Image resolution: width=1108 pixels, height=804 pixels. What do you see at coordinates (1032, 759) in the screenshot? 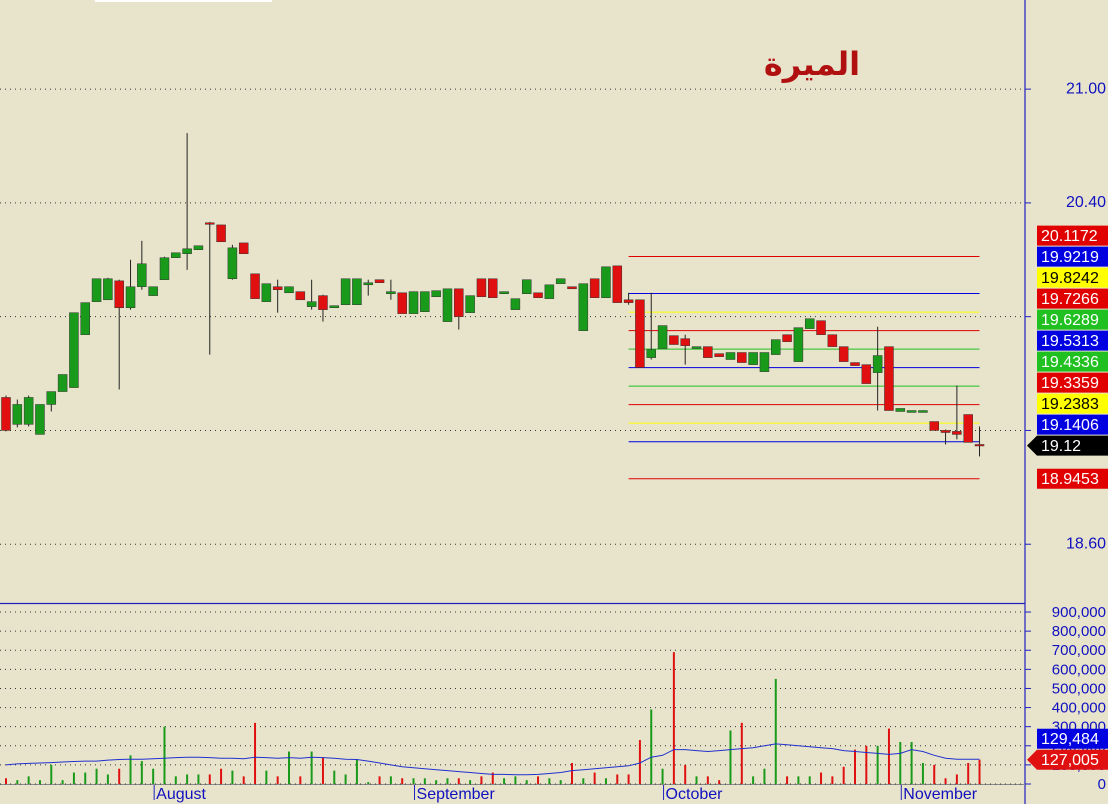
I see `current-volume-arrow` at bounding box center [1032, 759].